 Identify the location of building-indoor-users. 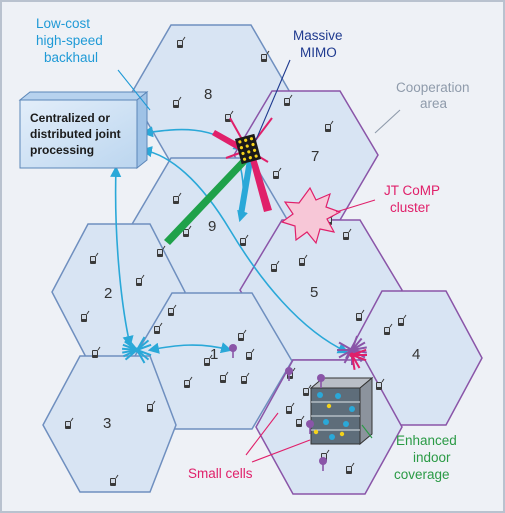
(329, 420).